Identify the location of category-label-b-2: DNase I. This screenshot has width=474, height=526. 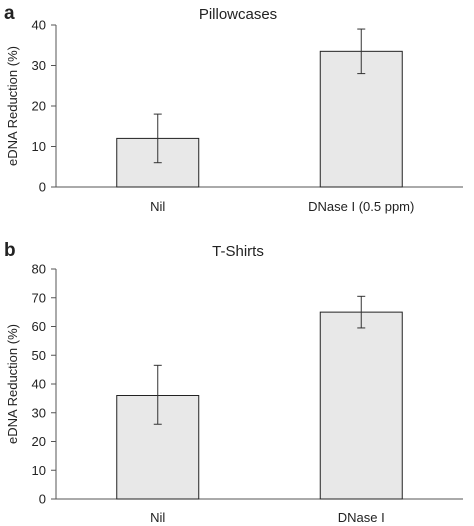
(361, 517).